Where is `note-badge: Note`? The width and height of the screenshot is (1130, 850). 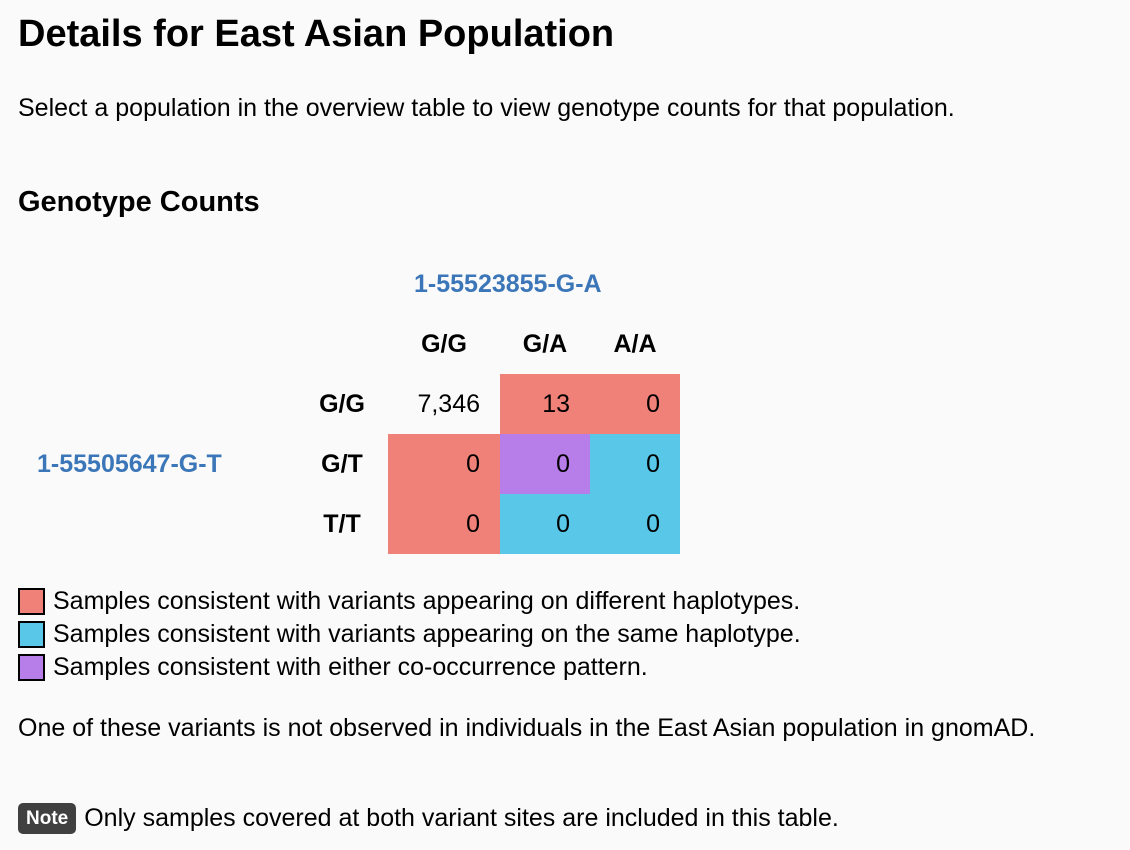 note-badge: Note is located at coordinates (47, 818).